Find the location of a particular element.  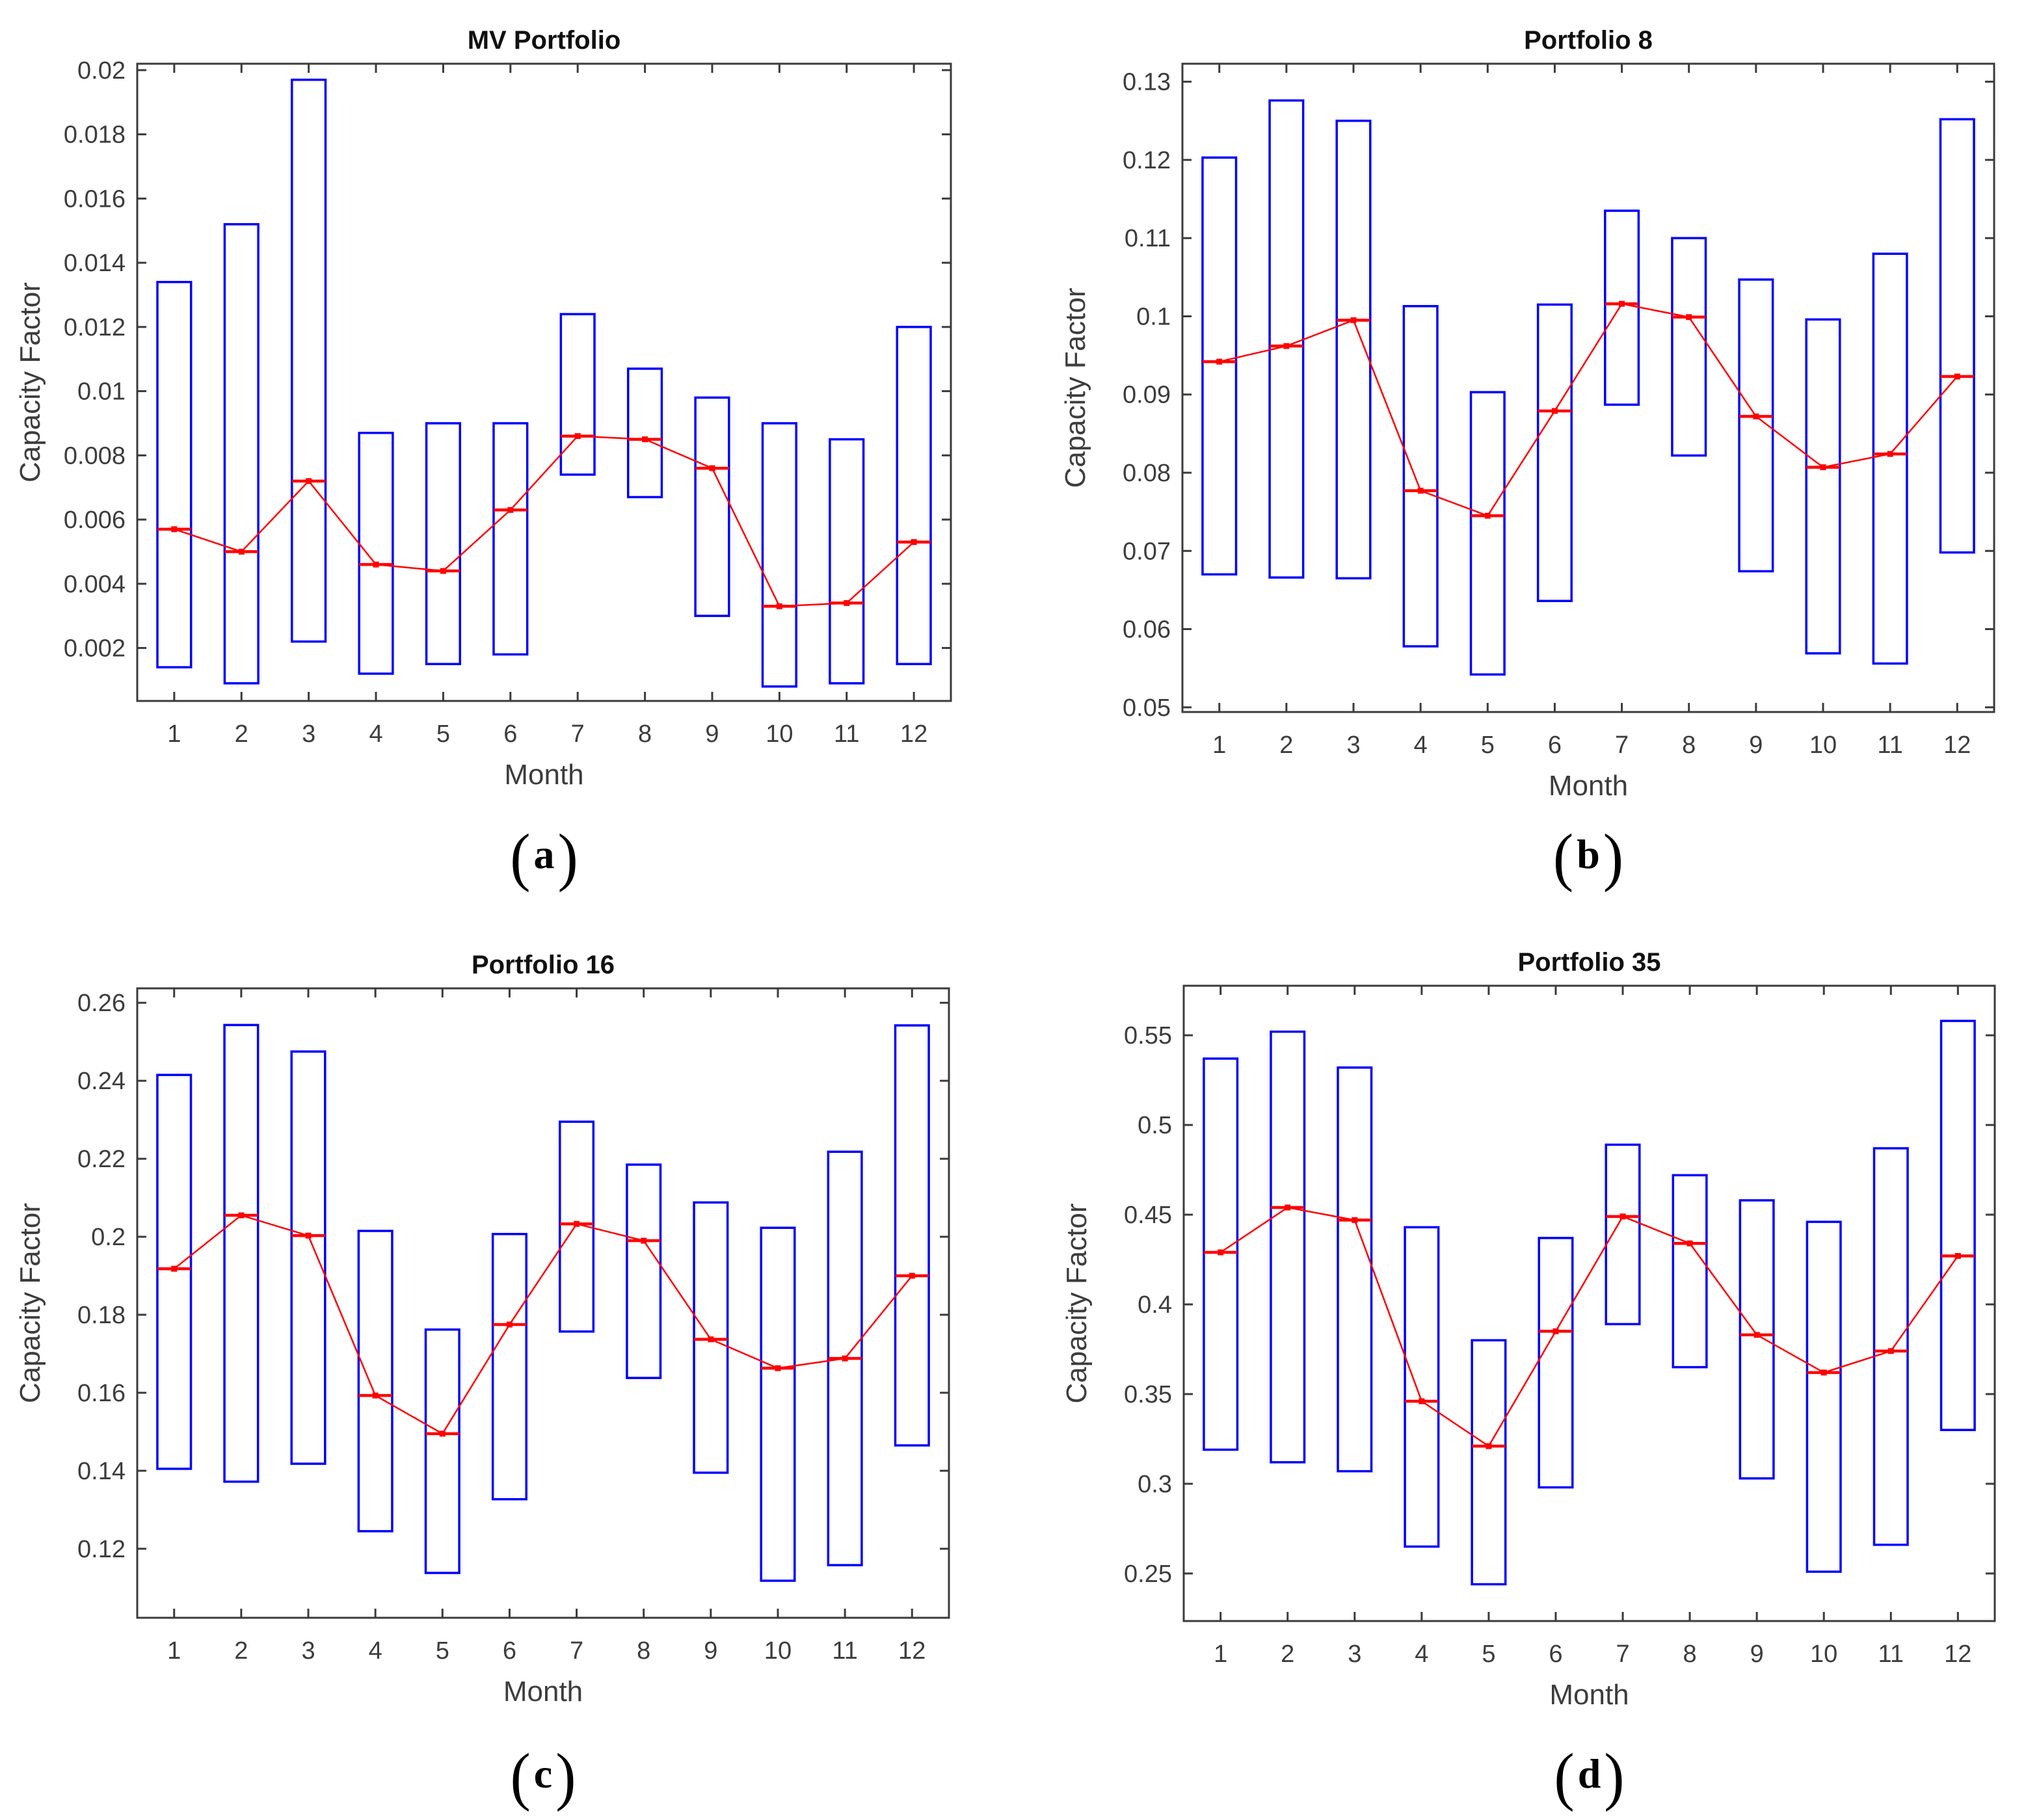

y-tick-label: 0.006 is located at coordinates (95, 520).